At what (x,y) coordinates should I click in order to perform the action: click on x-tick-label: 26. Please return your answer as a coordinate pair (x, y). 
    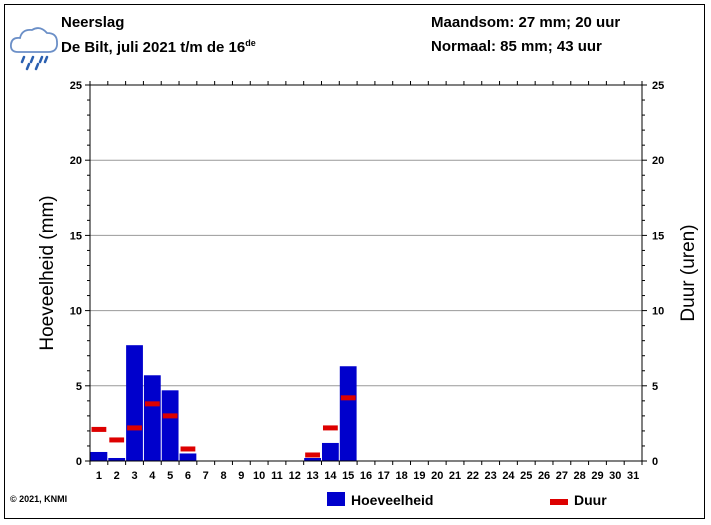
    Looking at the image, I should click on (544, 476).